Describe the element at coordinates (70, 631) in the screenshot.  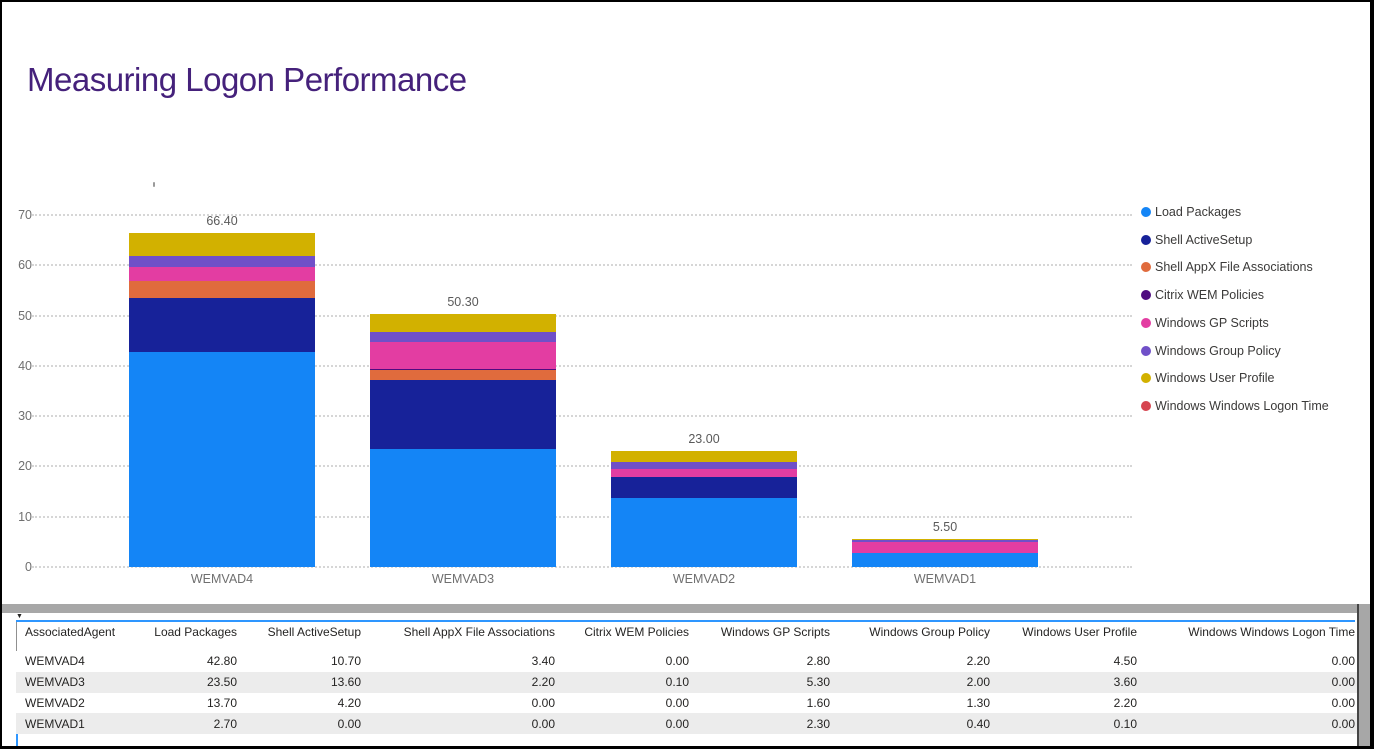
I see `column-header-associatedagent: AssociatedAgent` at that location.